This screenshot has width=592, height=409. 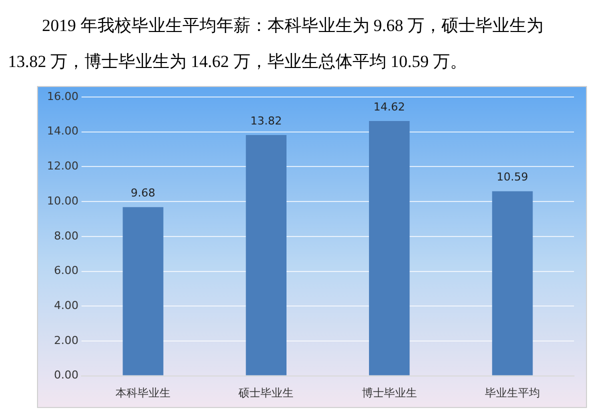 What do you see at coordinates (62, 131) in the screenshot?
I see `y-tick-label: 14.00` at bounding box center [62, 131].